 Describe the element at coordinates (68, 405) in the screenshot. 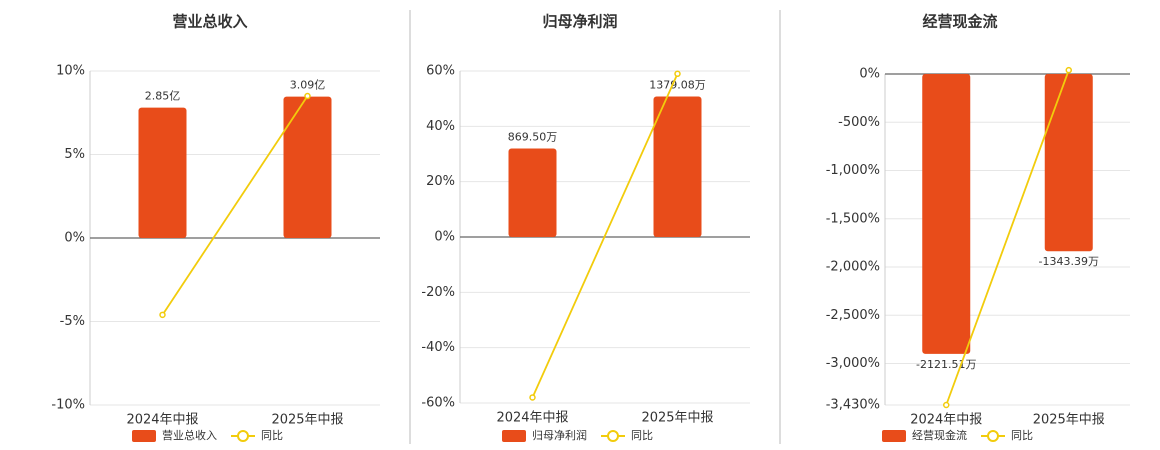

I see `y-tick-label: -10%` at that location.